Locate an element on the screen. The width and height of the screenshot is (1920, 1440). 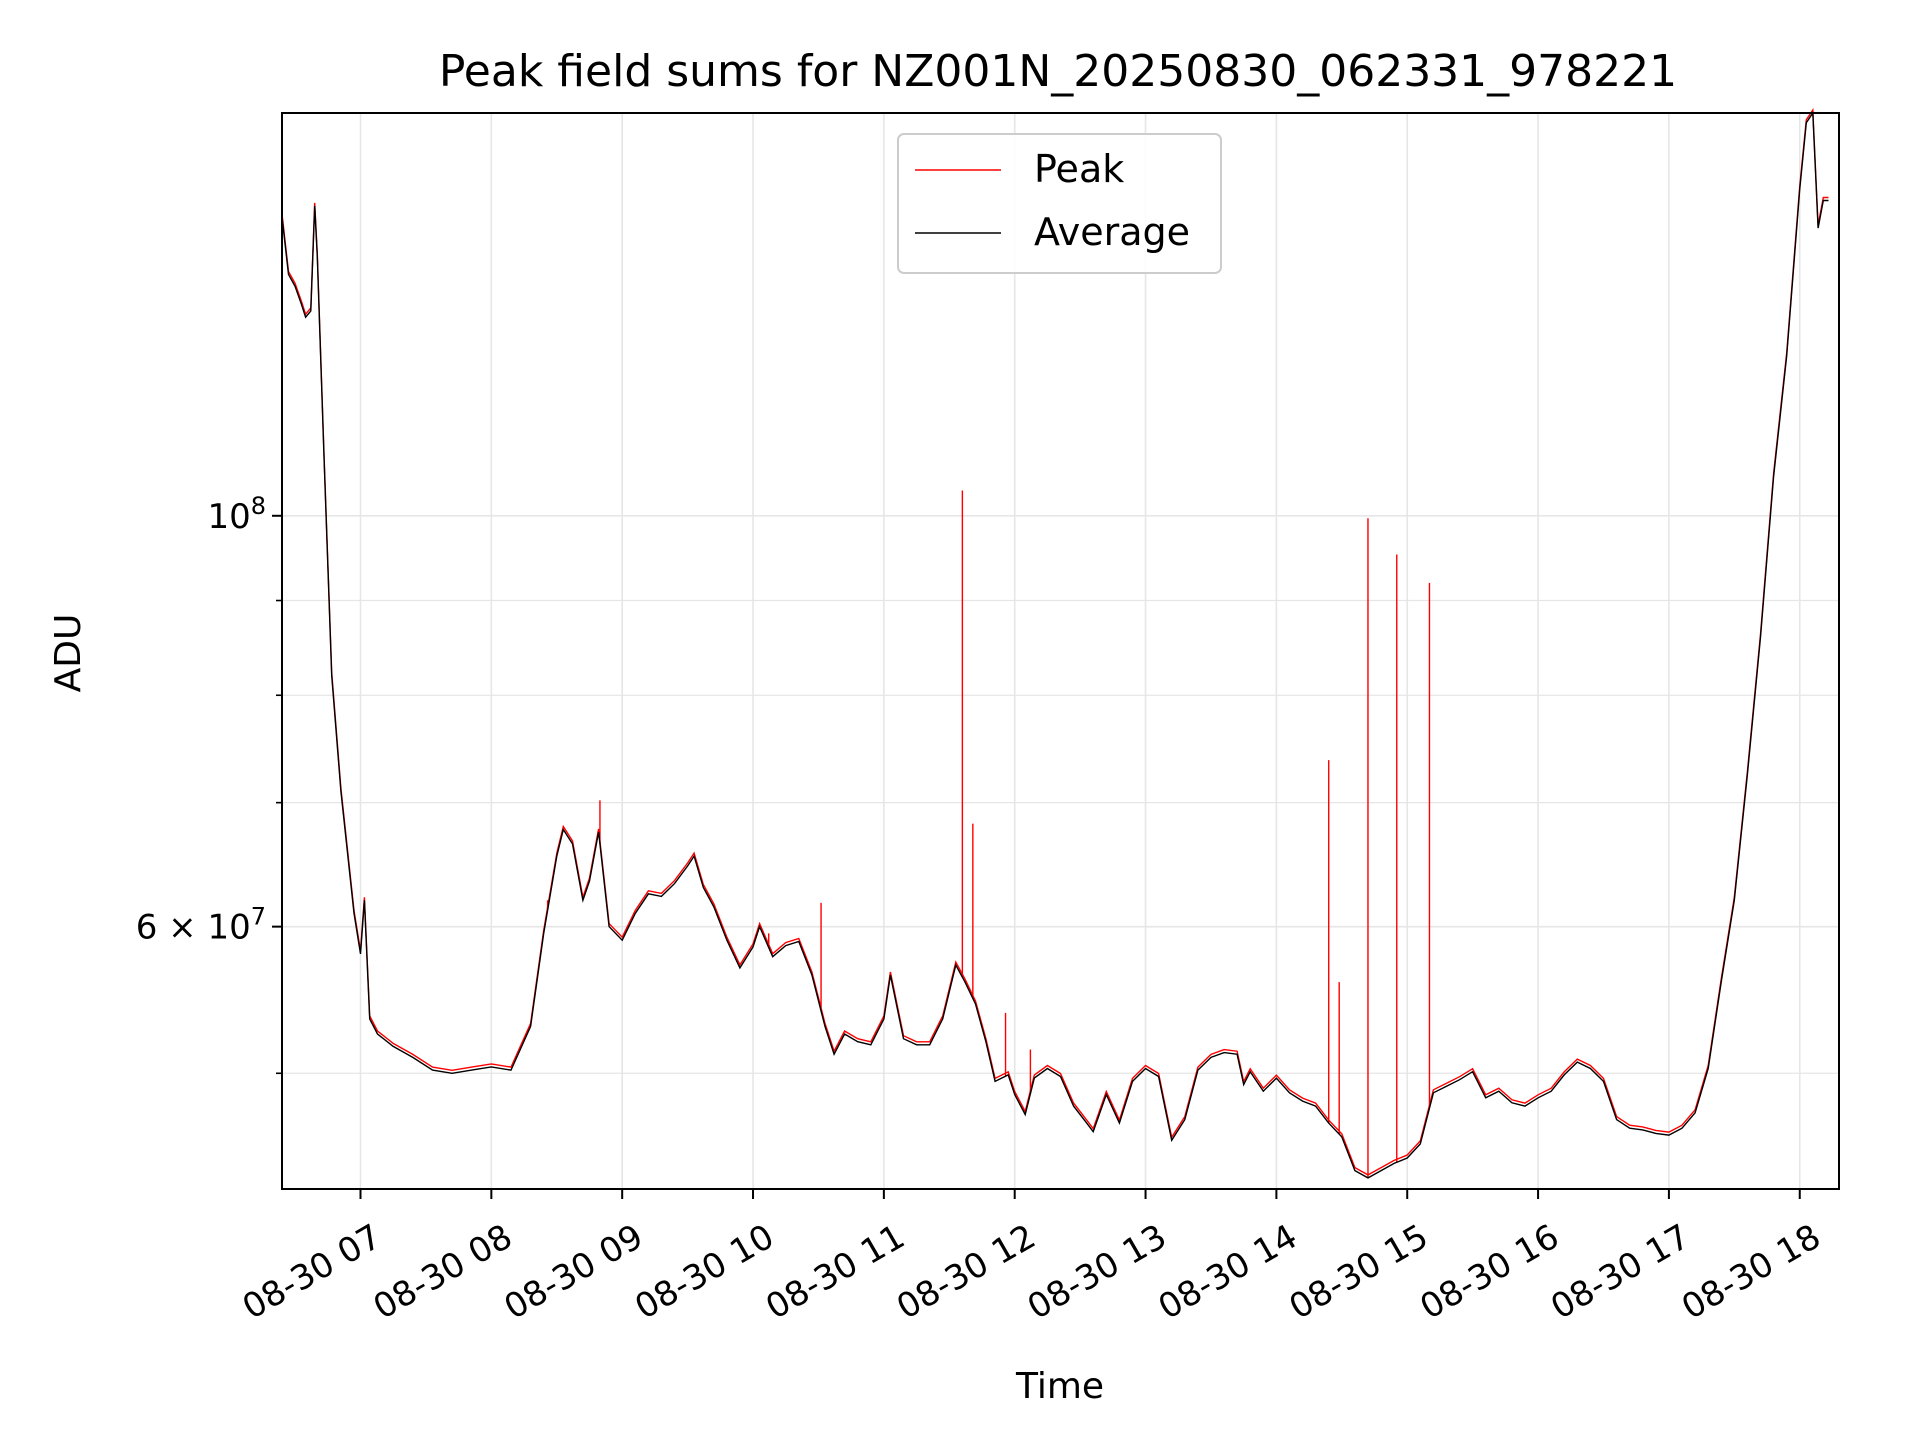
y-tick-label: 108 is located at coordinates (236, 514).